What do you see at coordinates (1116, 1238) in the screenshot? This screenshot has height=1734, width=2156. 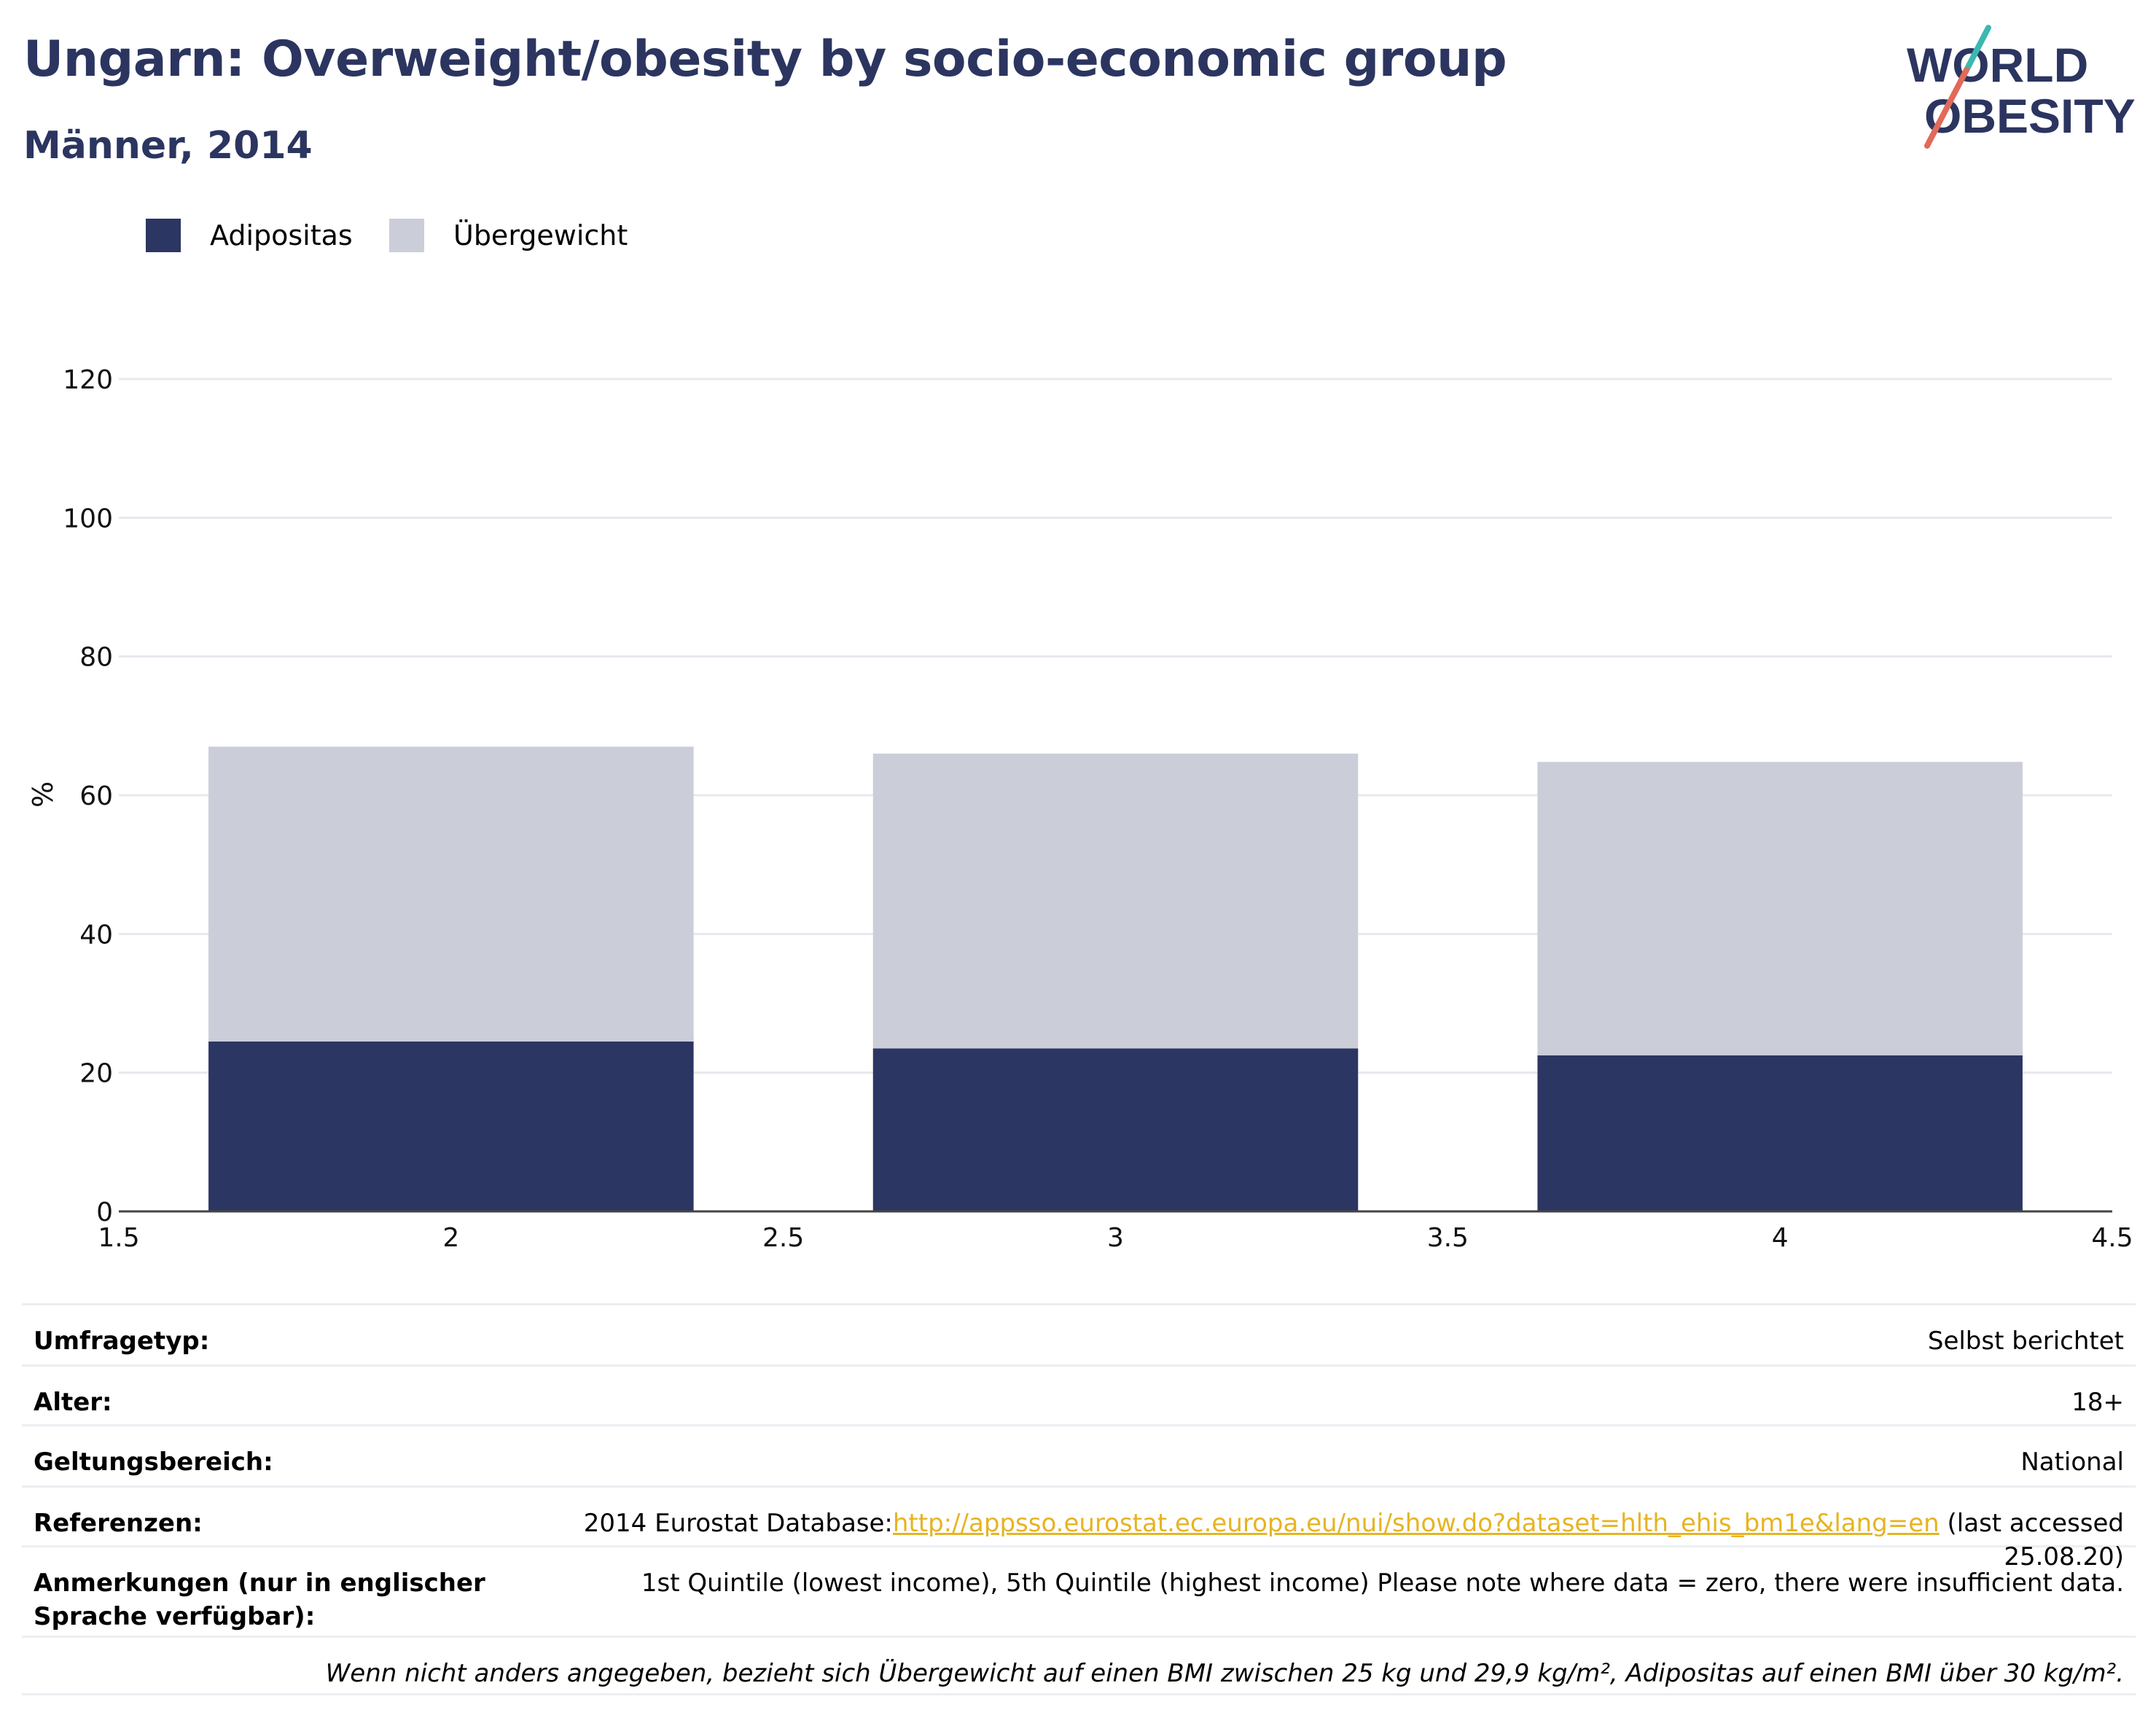 I see `x-tick-label: 3` at bounding box center [1116, 1238].